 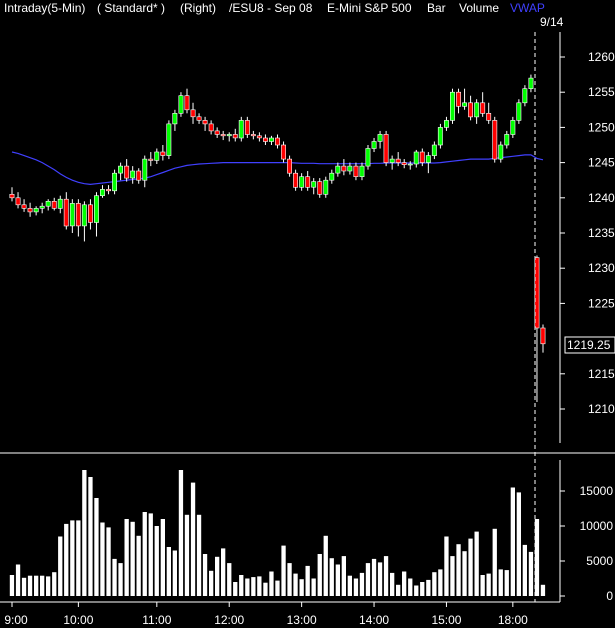 What do you see at coordinates (599, 561) in the screenshot?
I see `volume-tick-label: 5000` at bounding box center [599, 561].